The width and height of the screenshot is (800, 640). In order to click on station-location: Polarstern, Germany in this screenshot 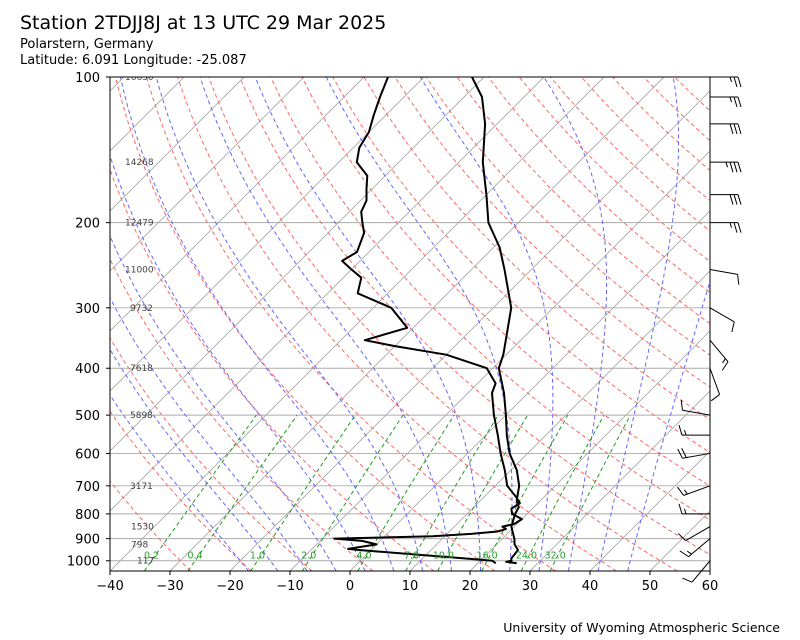, I will do `click(87, 44)`.